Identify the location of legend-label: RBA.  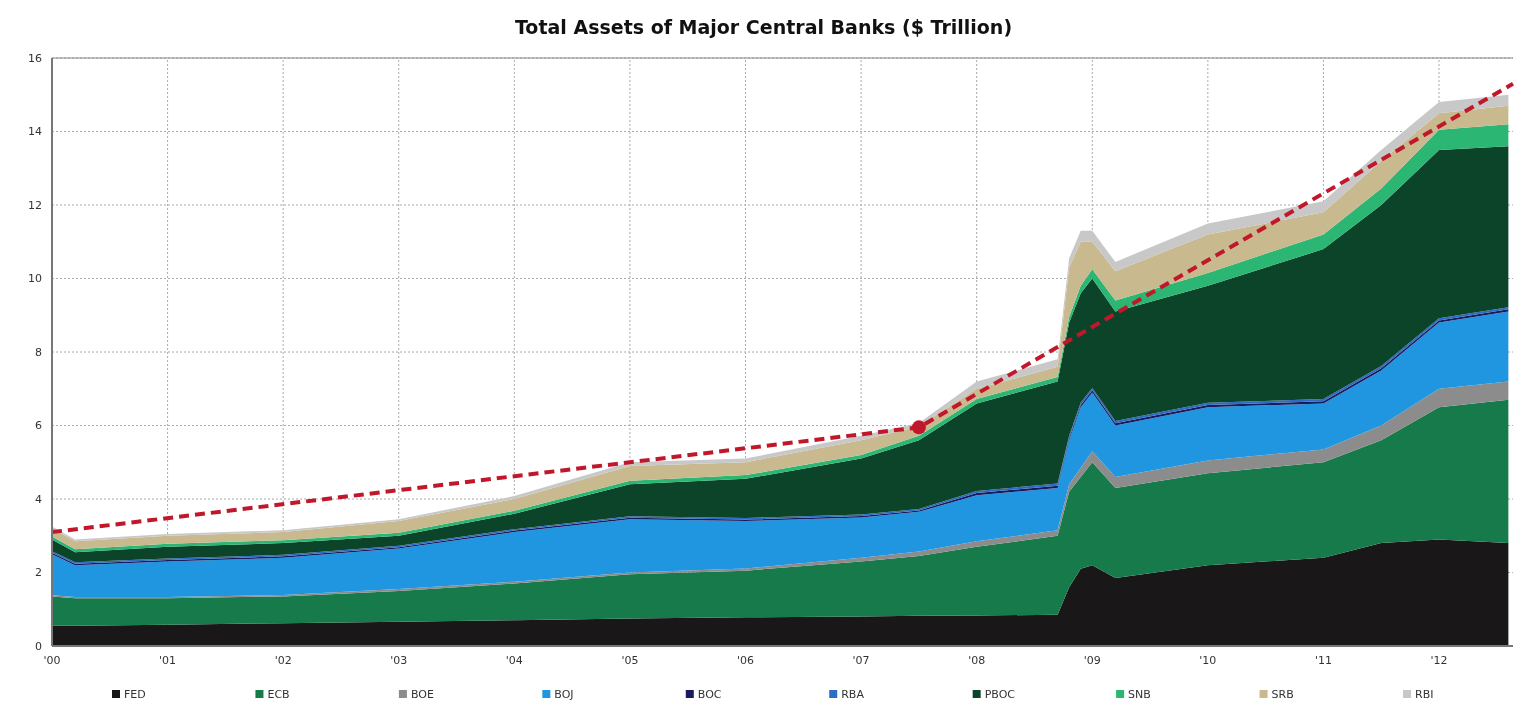
(853, 694).